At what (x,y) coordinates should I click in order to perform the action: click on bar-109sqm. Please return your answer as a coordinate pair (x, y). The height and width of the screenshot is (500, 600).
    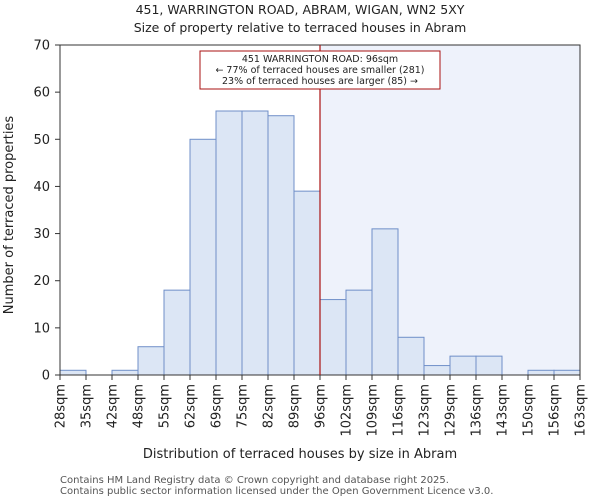
    Looking at the image, I should click on (385, 302).